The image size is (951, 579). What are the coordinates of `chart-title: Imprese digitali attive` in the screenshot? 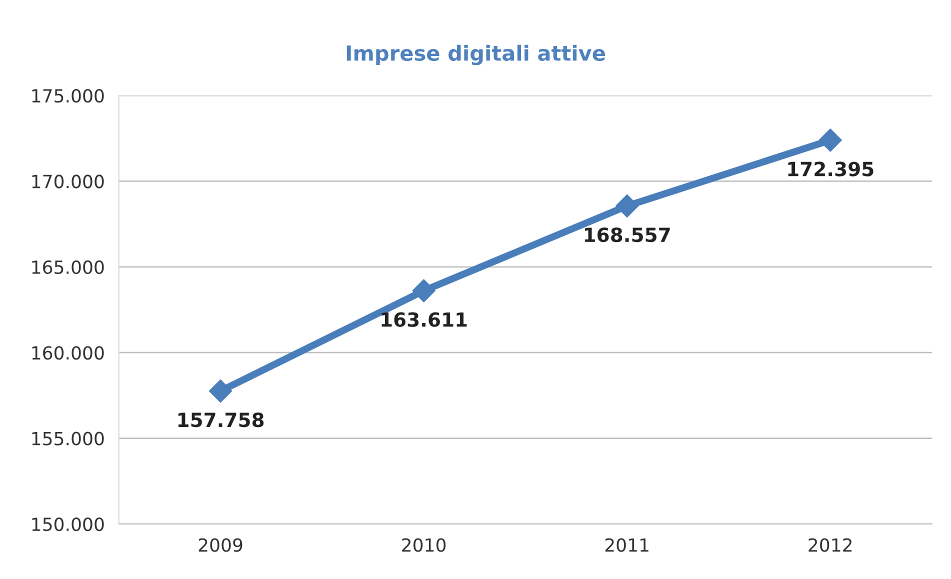 It's located at (476, 55).